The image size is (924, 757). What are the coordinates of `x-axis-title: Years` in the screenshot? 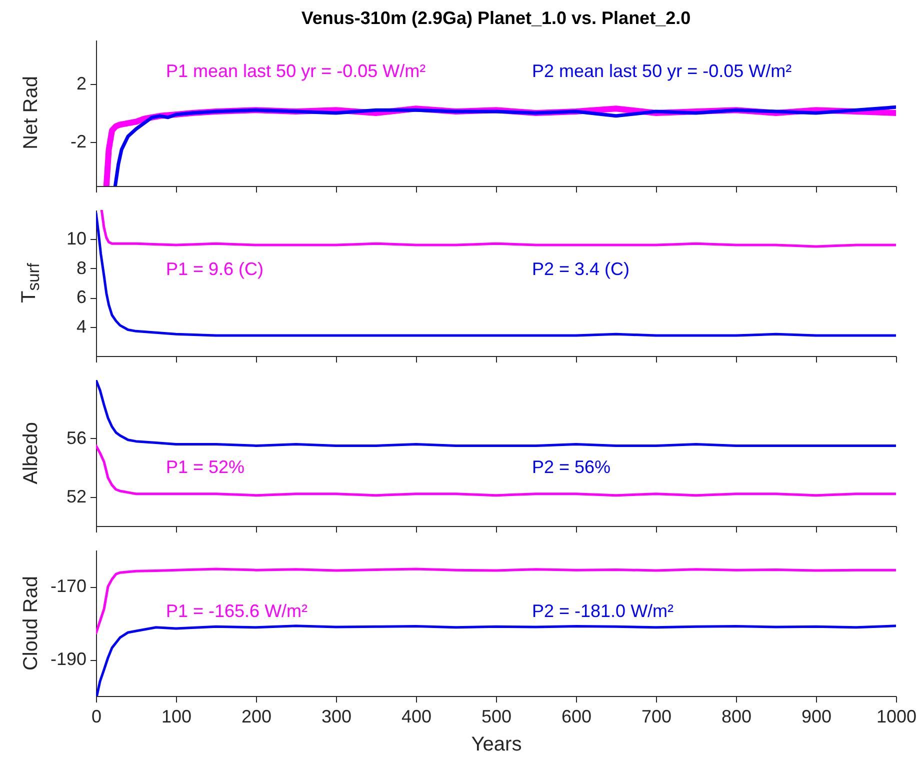 It's located at (496, 745).